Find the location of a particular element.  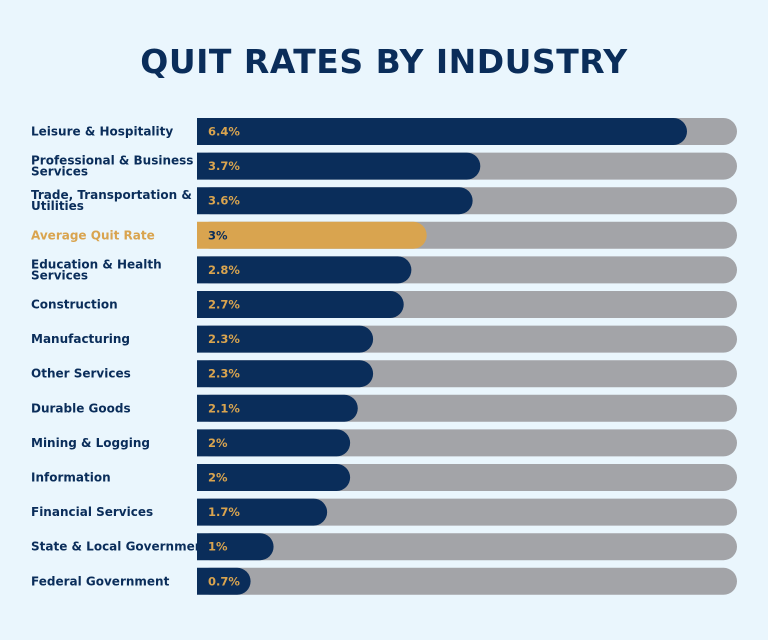

category-label: Other Services is located at coordinates (81, 374).